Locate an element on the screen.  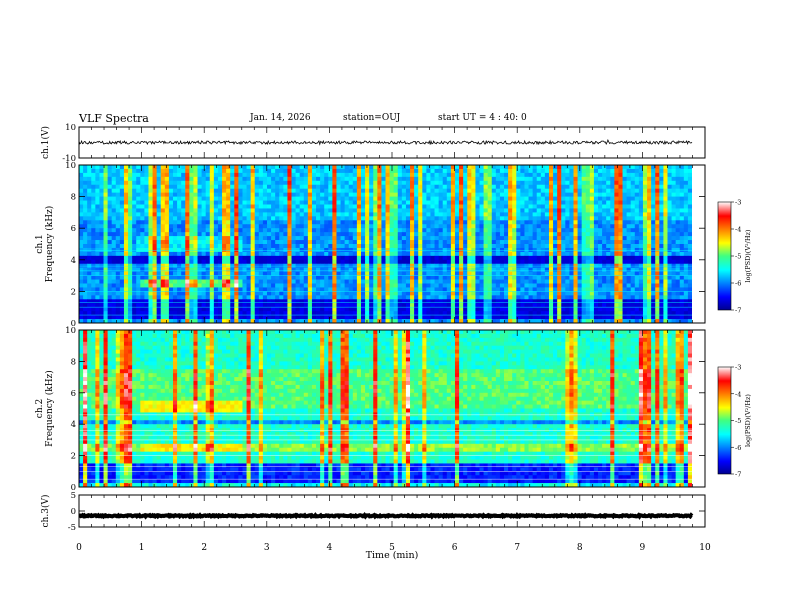
x-tick-label: 2 is located at coordinates (204, 548).